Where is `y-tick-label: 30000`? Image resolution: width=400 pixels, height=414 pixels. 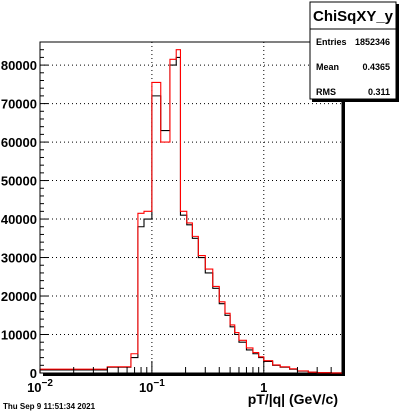
y-tick-label: 30000 is located at coordinates (19, 258).